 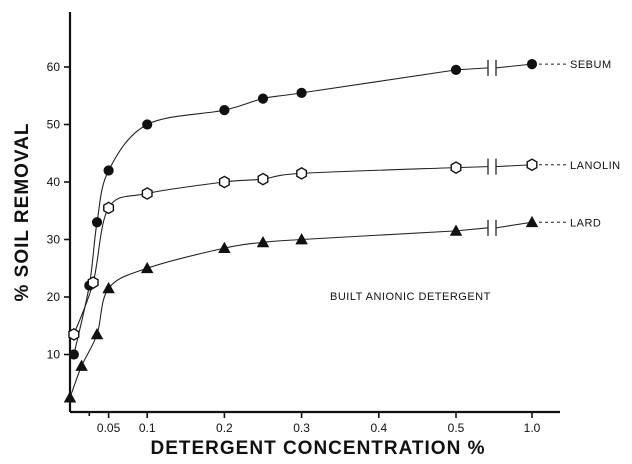 What do you see at coordinates (301, 428) in the screenshot?
I see `x-tick-label: 0.3` at bounding box center [301, 428].